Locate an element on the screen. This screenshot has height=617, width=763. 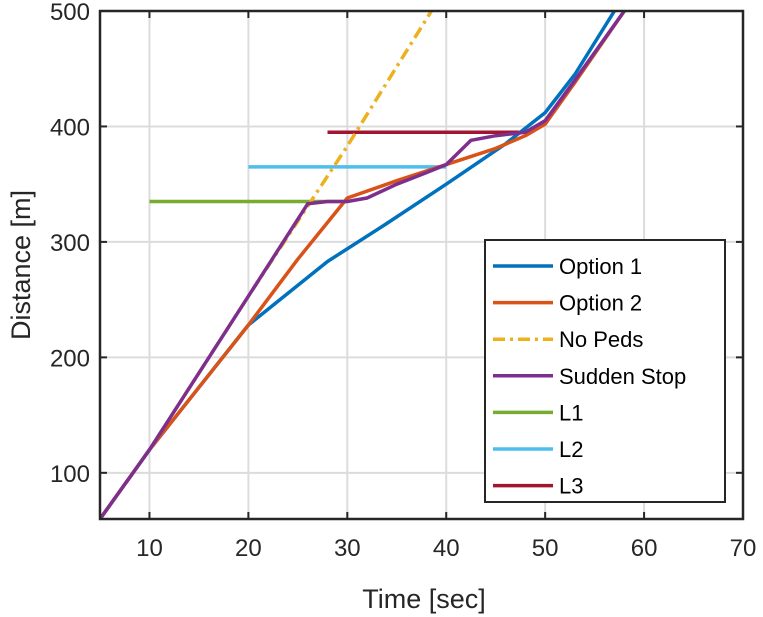
x-axis-title: Time [sec] is located at coordinates (424, 599).